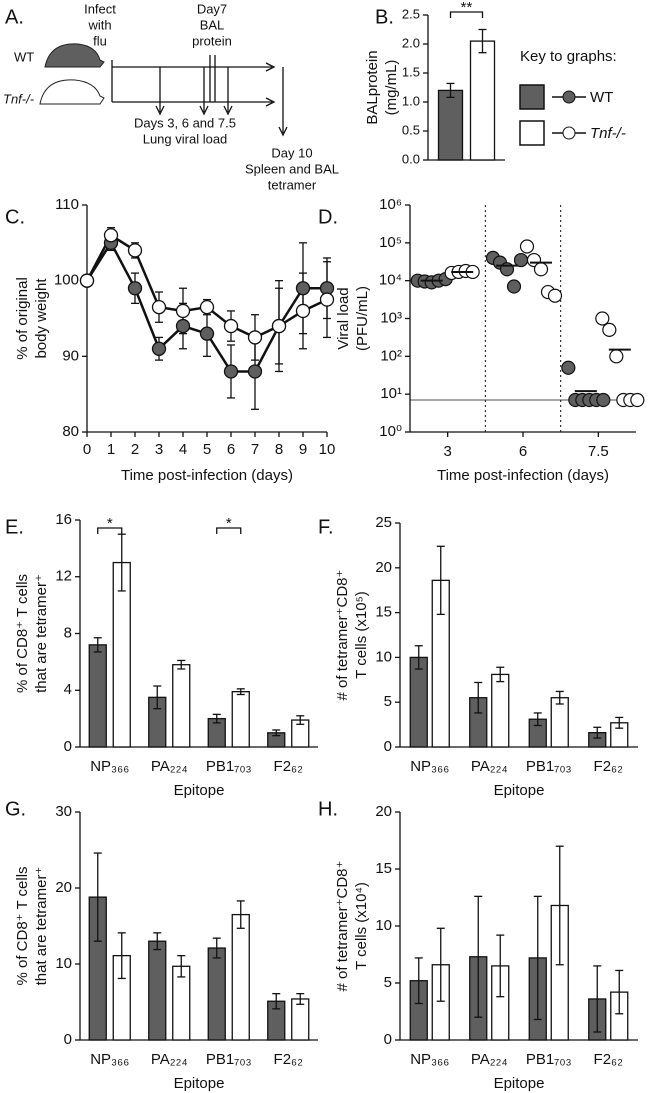 The image size is (649, 1093). What do you see at coordinates (342, 926) in the screenshot?
I see `y-axis-label: # of tetramer⁺CD8⁺` at bounding box center [342, 926].